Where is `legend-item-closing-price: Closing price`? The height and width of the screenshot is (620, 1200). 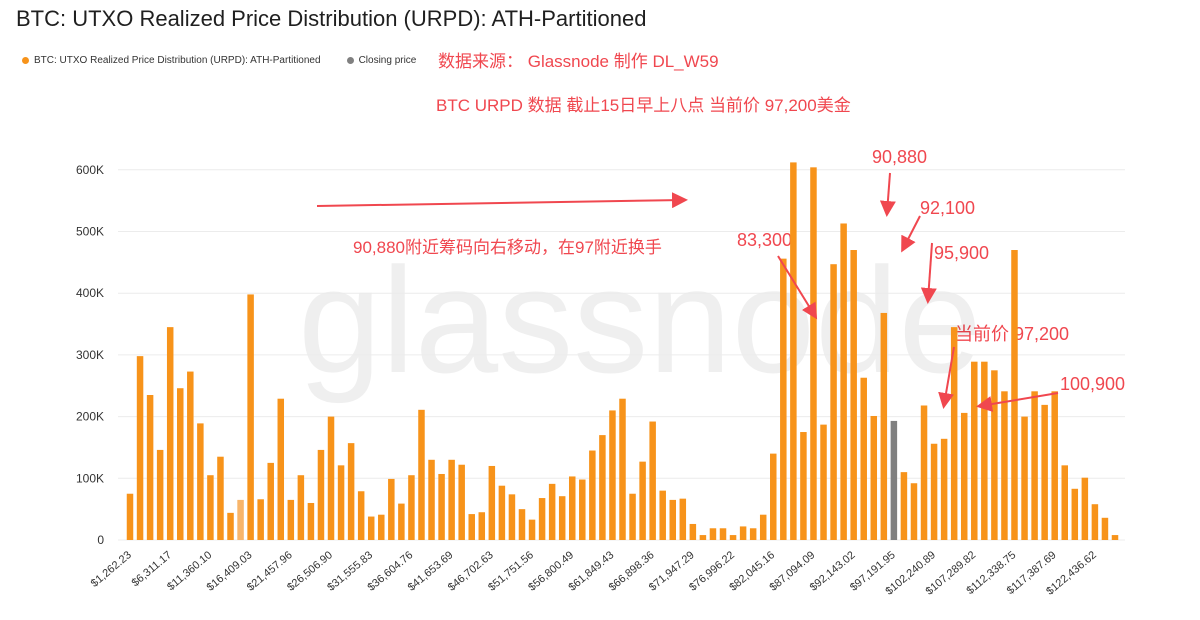 legend-item-closing-price: Closing price is located at coordinates (381, 60).